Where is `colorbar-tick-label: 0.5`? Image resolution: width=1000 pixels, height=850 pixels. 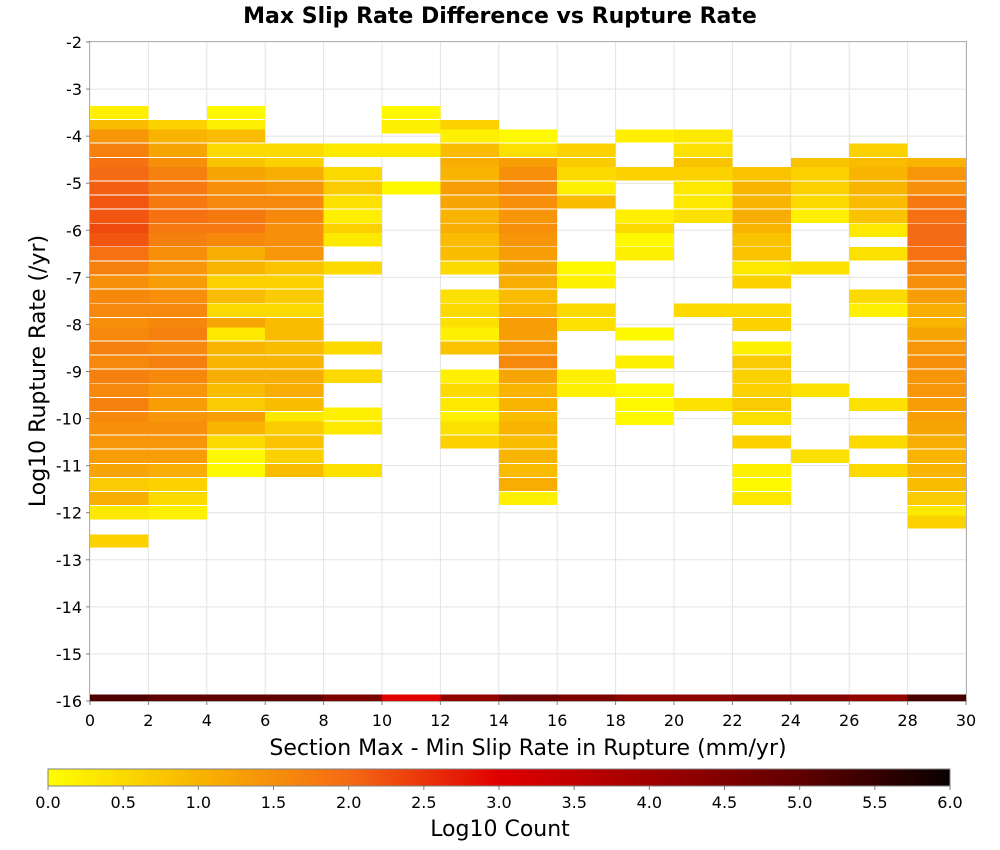
colorbar-tick-label: 0.5 is located at coordinates (122, 802).